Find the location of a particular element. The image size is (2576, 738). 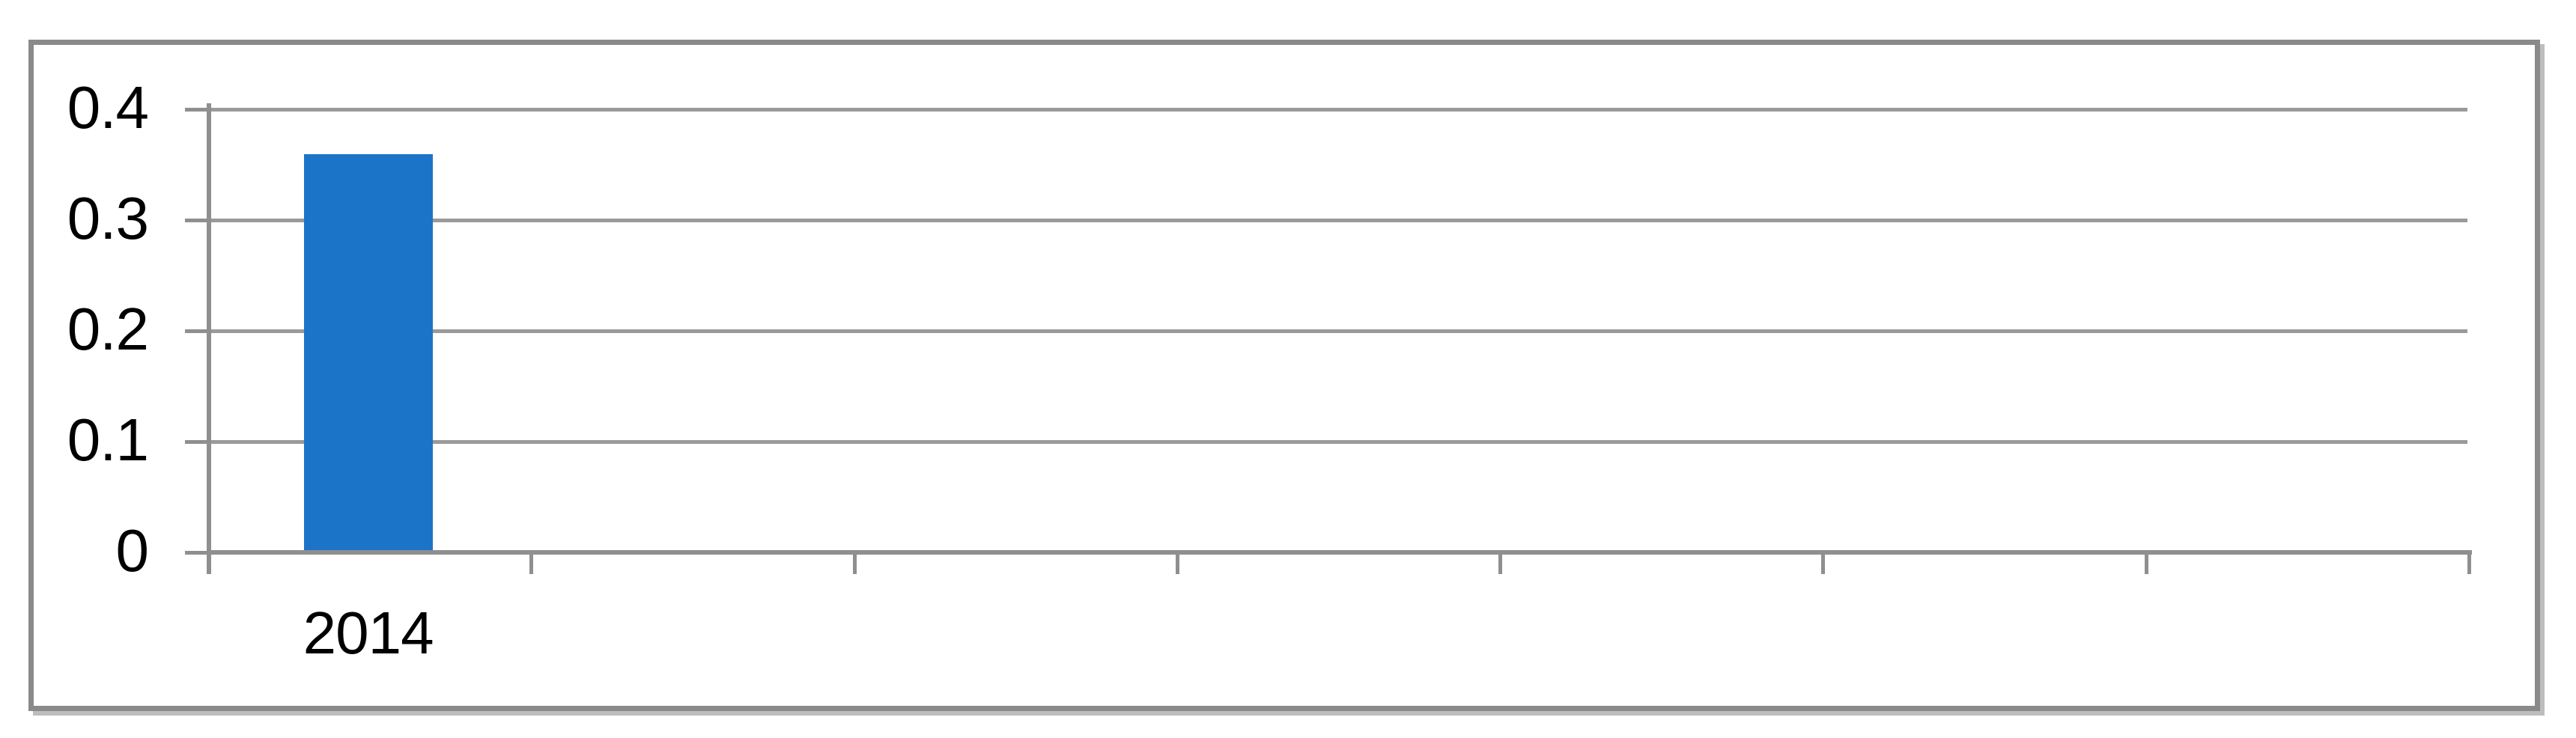

x-axis-line is located at coordinates (1339, 552).